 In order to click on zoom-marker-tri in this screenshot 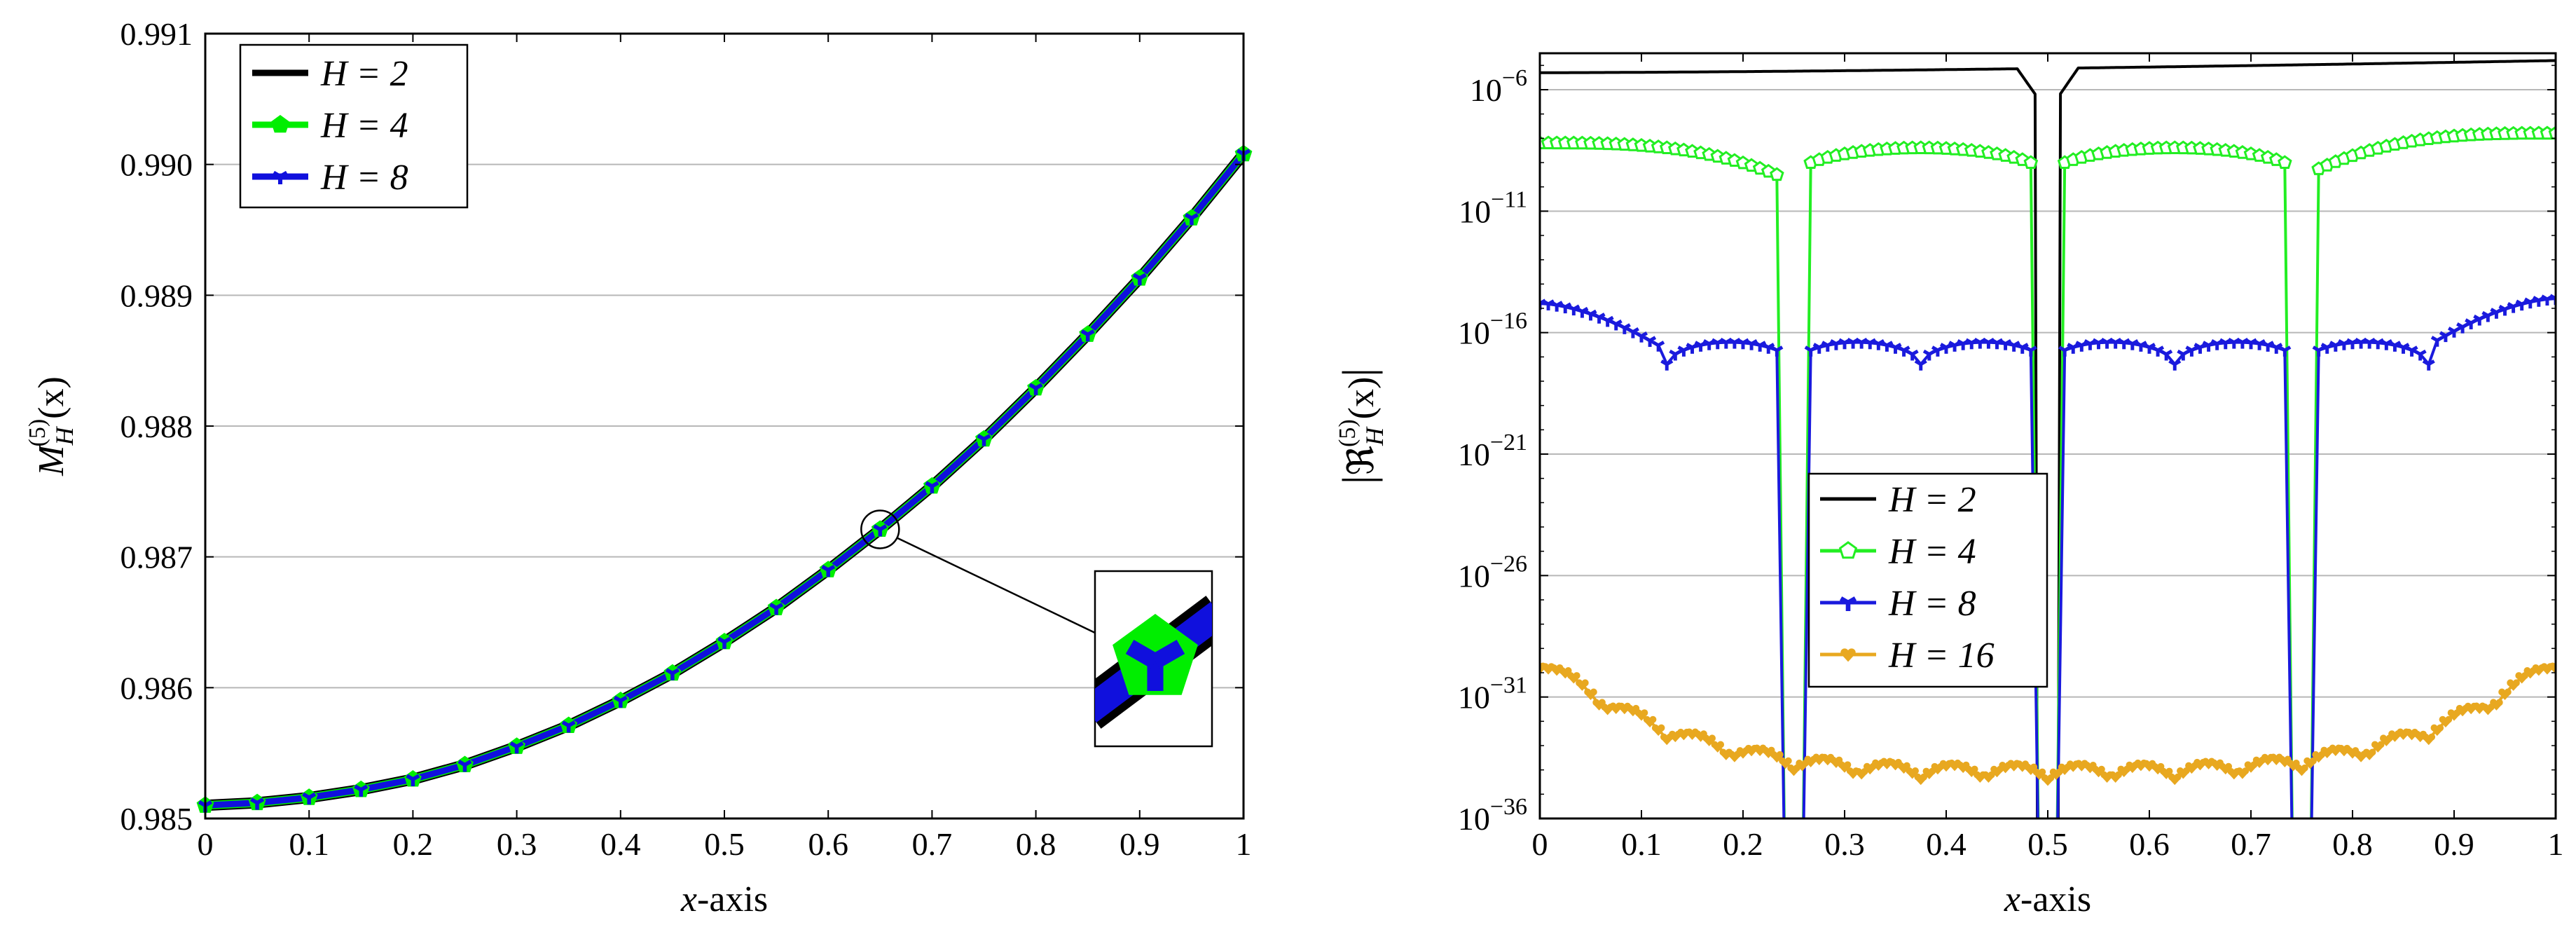, I will do `click(1155, 665)`.